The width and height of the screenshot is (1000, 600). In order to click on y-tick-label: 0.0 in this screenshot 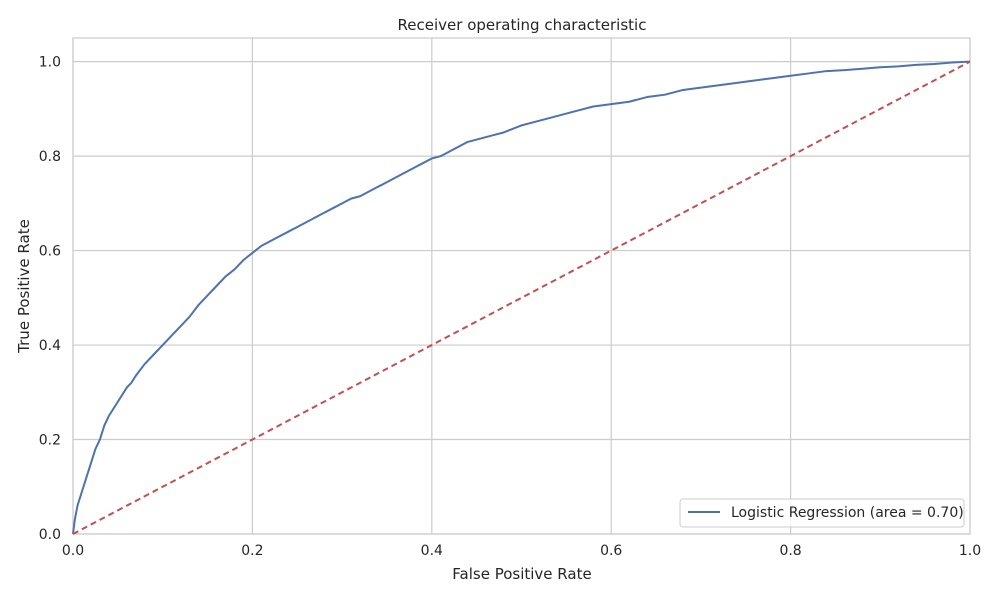, I will do `click(50, 535)`.